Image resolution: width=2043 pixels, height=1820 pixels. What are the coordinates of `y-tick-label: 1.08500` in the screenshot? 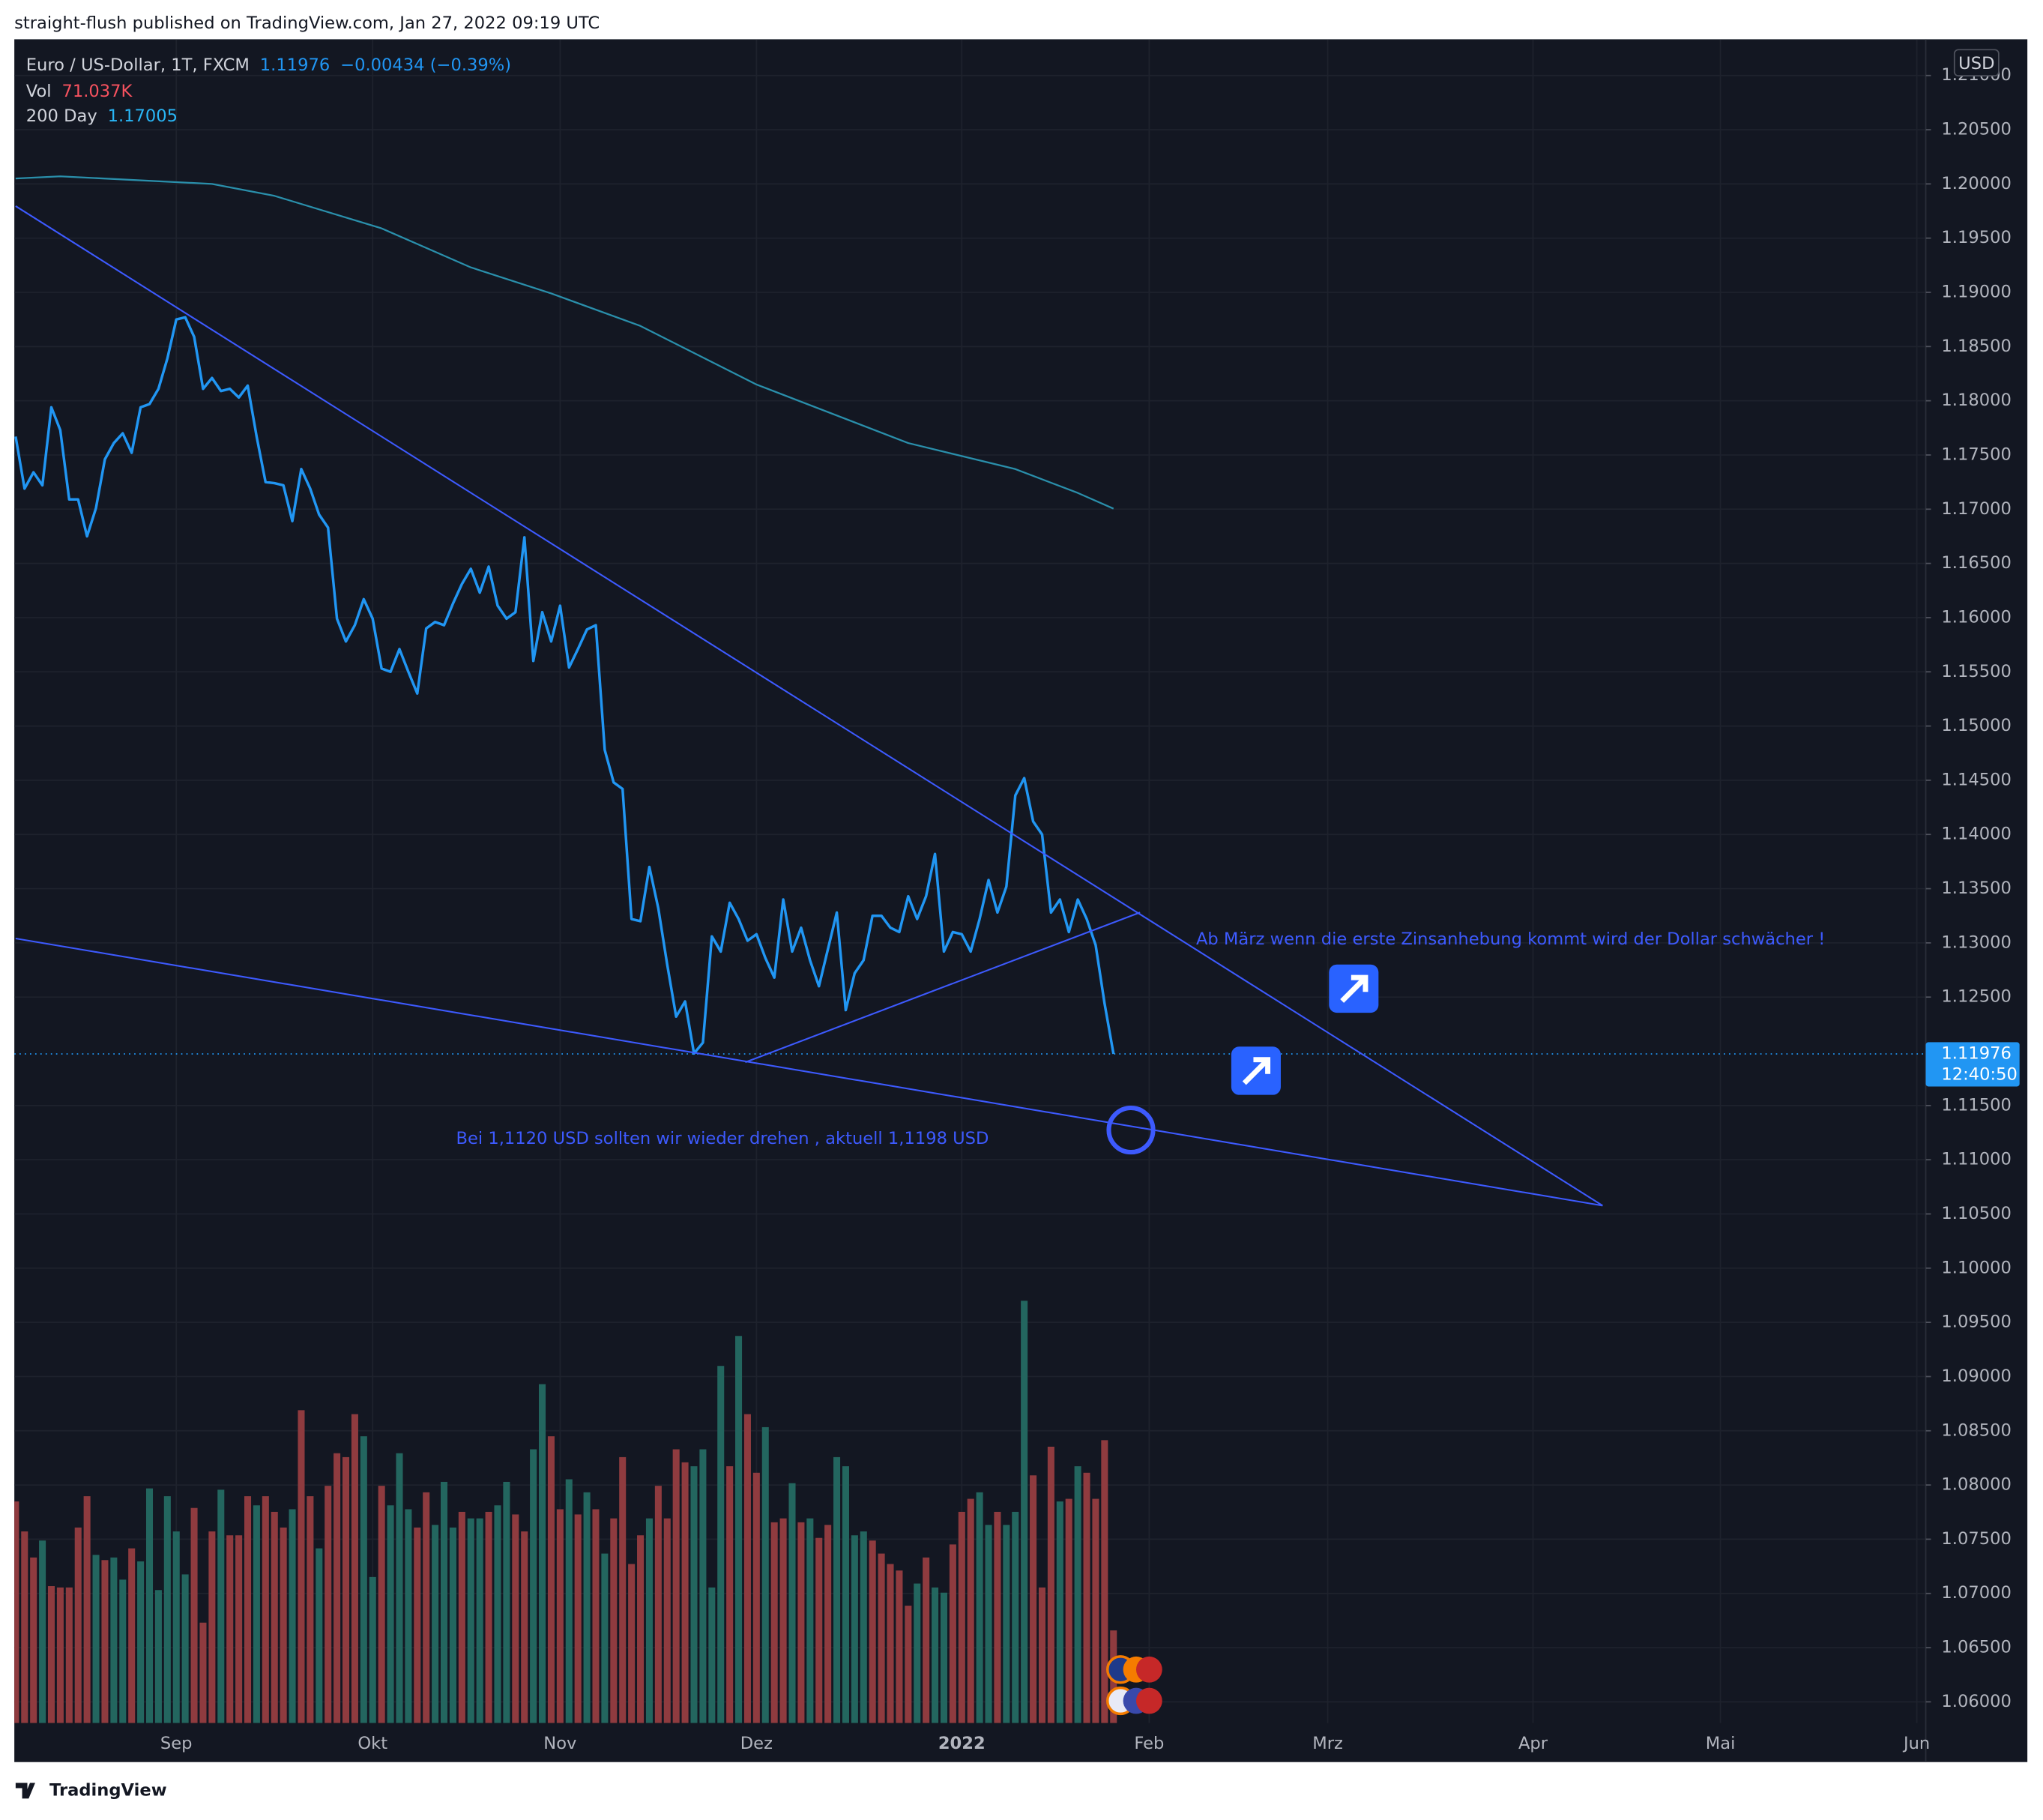 It's located at (1976, 1430).